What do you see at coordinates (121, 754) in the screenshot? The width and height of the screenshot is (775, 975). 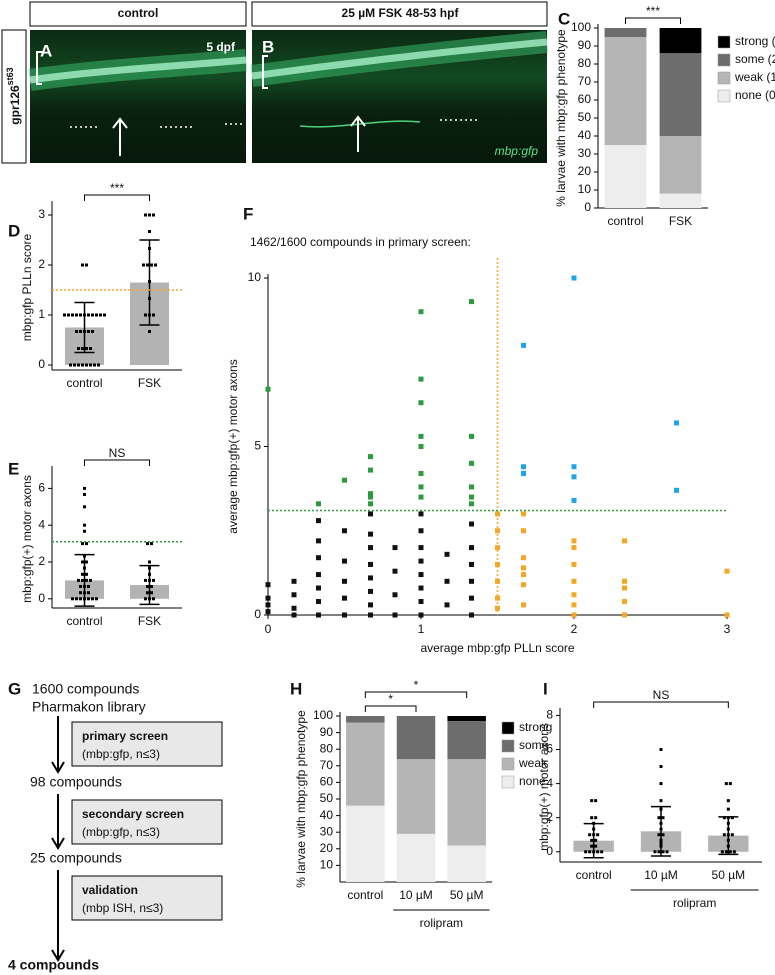 I see `flow-detail: (mbp:gfp, n≤3)` at bounding box center [121, 754].